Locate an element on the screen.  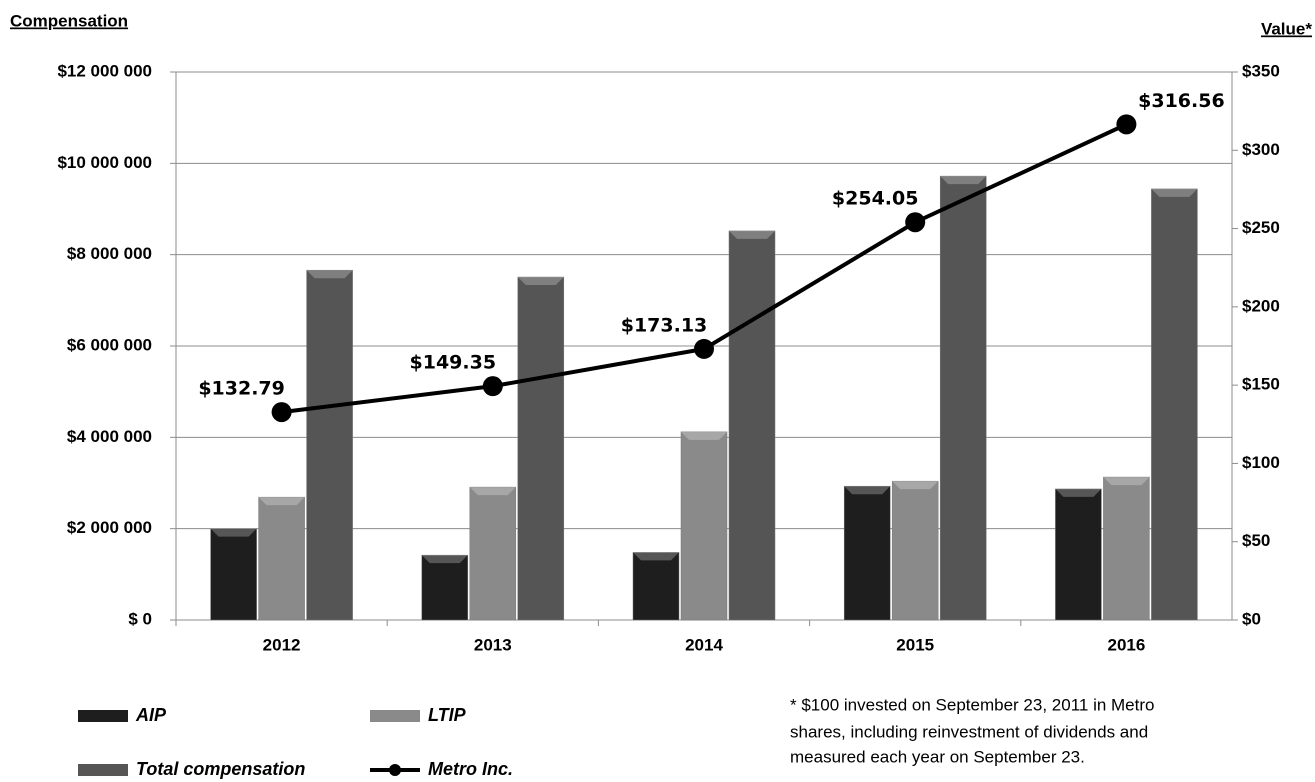
y-tick-label: $12 000 000 is located at coordinates (104, 70).